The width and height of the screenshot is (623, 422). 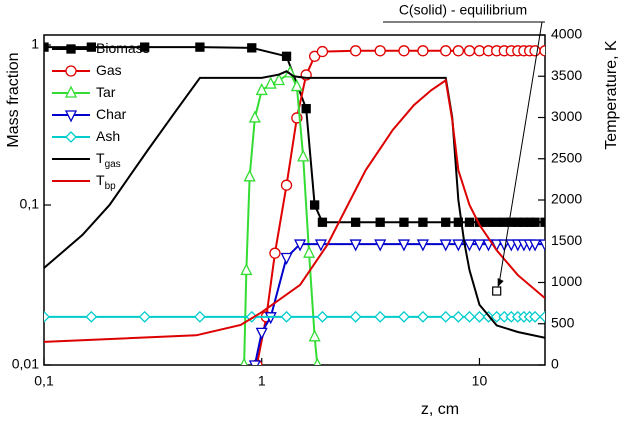 What do you see at coordinates (399, 304) in the screenshot?
I see `series-line` at bounding box center [399, 304].